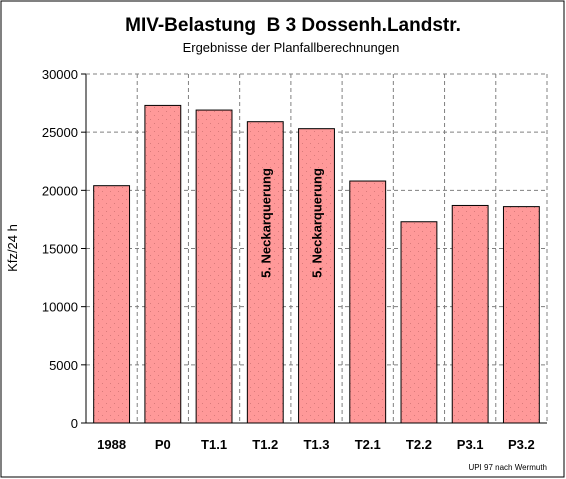 This screenshot has height=479, width=566. What do you see at coordinates (74, 423) in the screenshot?
I see `y-tick-label: 0` at bounding box center [74, 423].